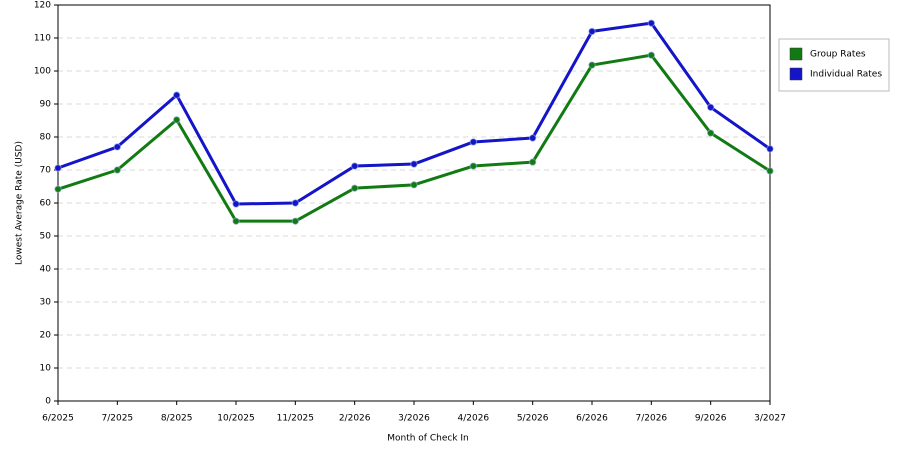  Describe the element at coordinates (58, 419) in the screenshot. I see `x-tick-label: 6/2025` at that location.